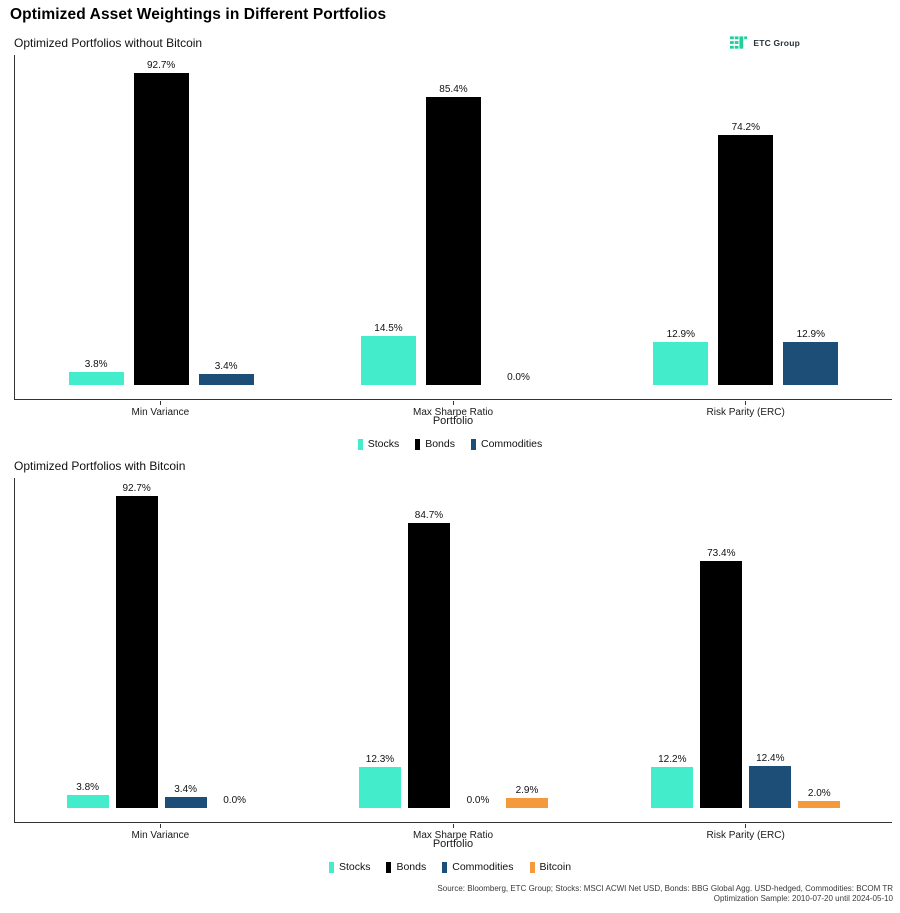  I want to click on legend-label-bonds: Bonds, so click(411, 867).